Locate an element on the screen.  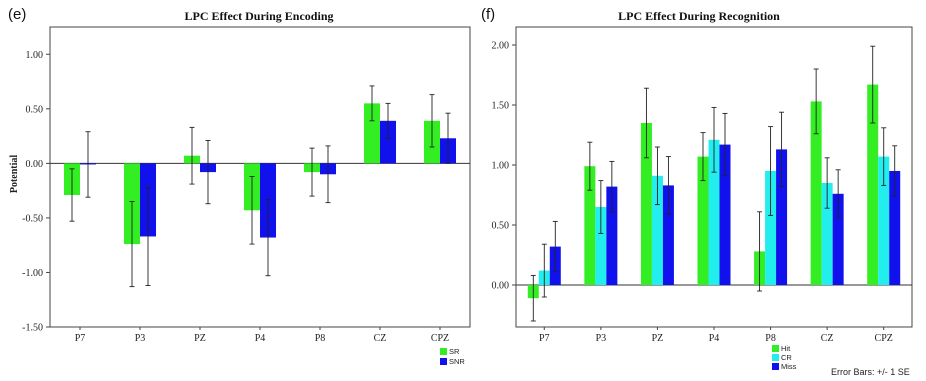
bar-miss-p3 is located at coordinates (612, 235).